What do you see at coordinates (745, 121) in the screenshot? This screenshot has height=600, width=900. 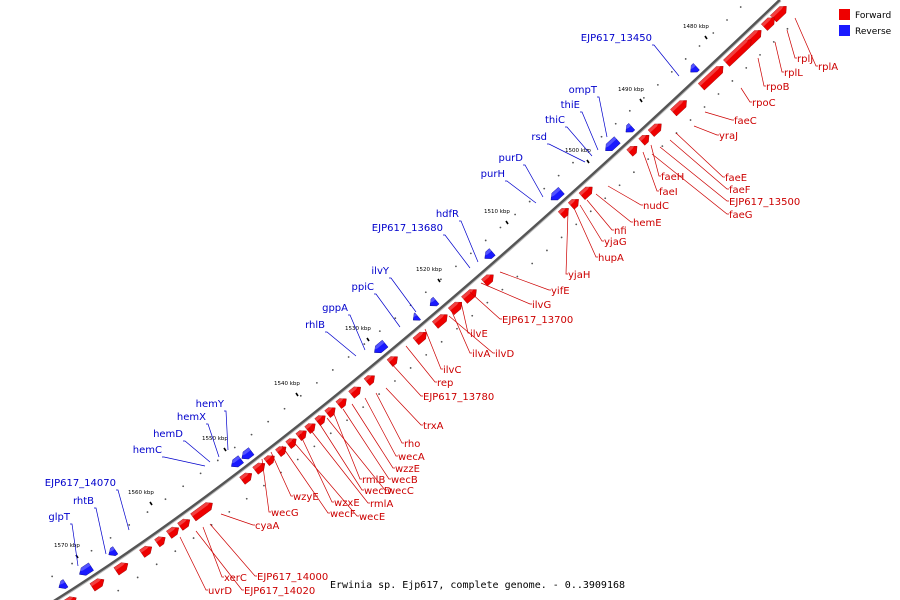 I see `gene-label-faec: faeC` at bounding box center [745, 121].